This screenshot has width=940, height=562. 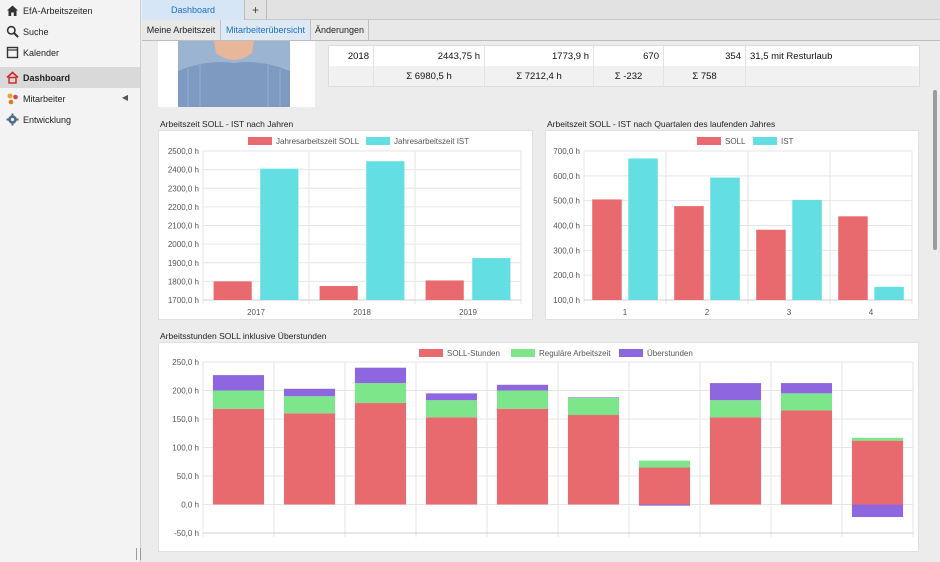 I want to click on table-cell, so click(x=351, y=76).